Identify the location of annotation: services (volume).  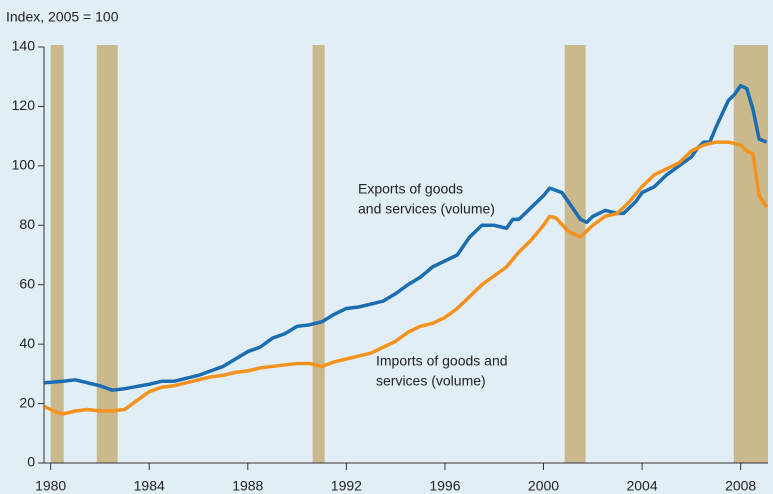
(431, 381).